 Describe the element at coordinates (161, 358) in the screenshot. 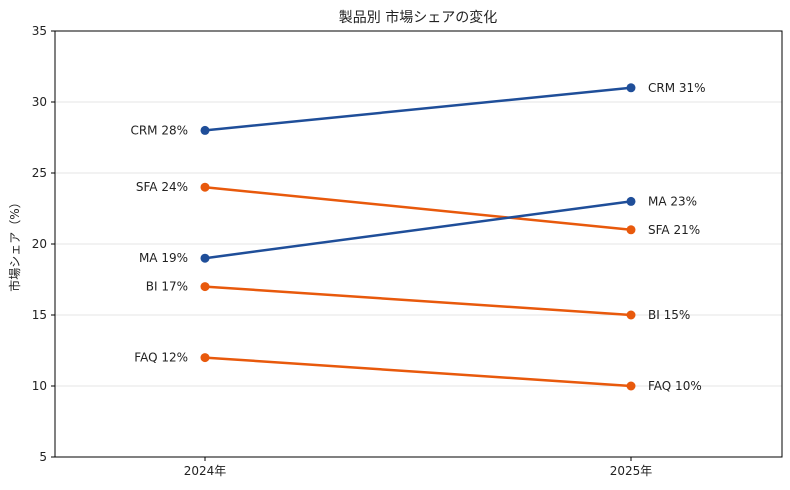

I see `data-label-faq: FAQ 12%` at that location.